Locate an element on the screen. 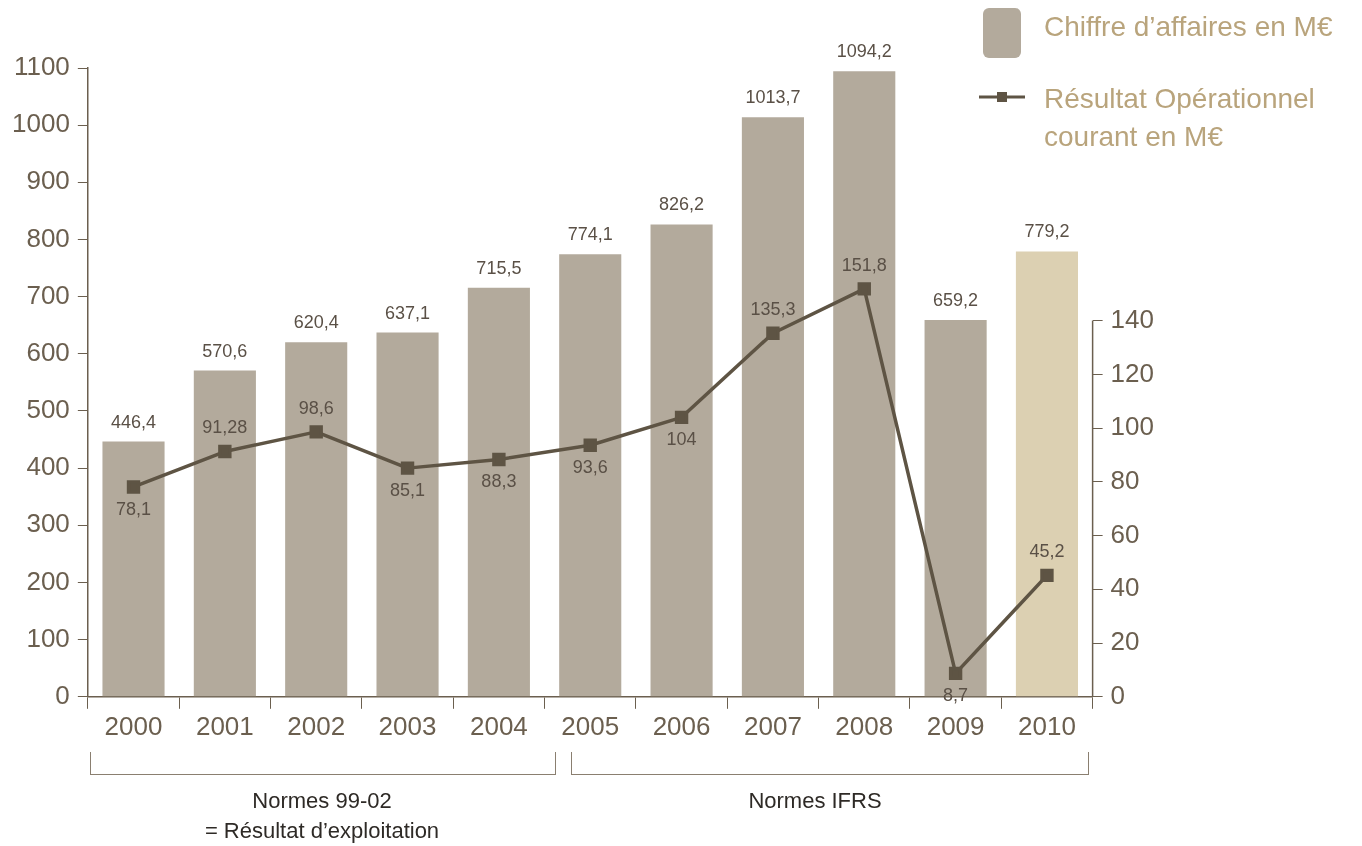  y-tick-label: 1000 is located at coordinates (41, 123).